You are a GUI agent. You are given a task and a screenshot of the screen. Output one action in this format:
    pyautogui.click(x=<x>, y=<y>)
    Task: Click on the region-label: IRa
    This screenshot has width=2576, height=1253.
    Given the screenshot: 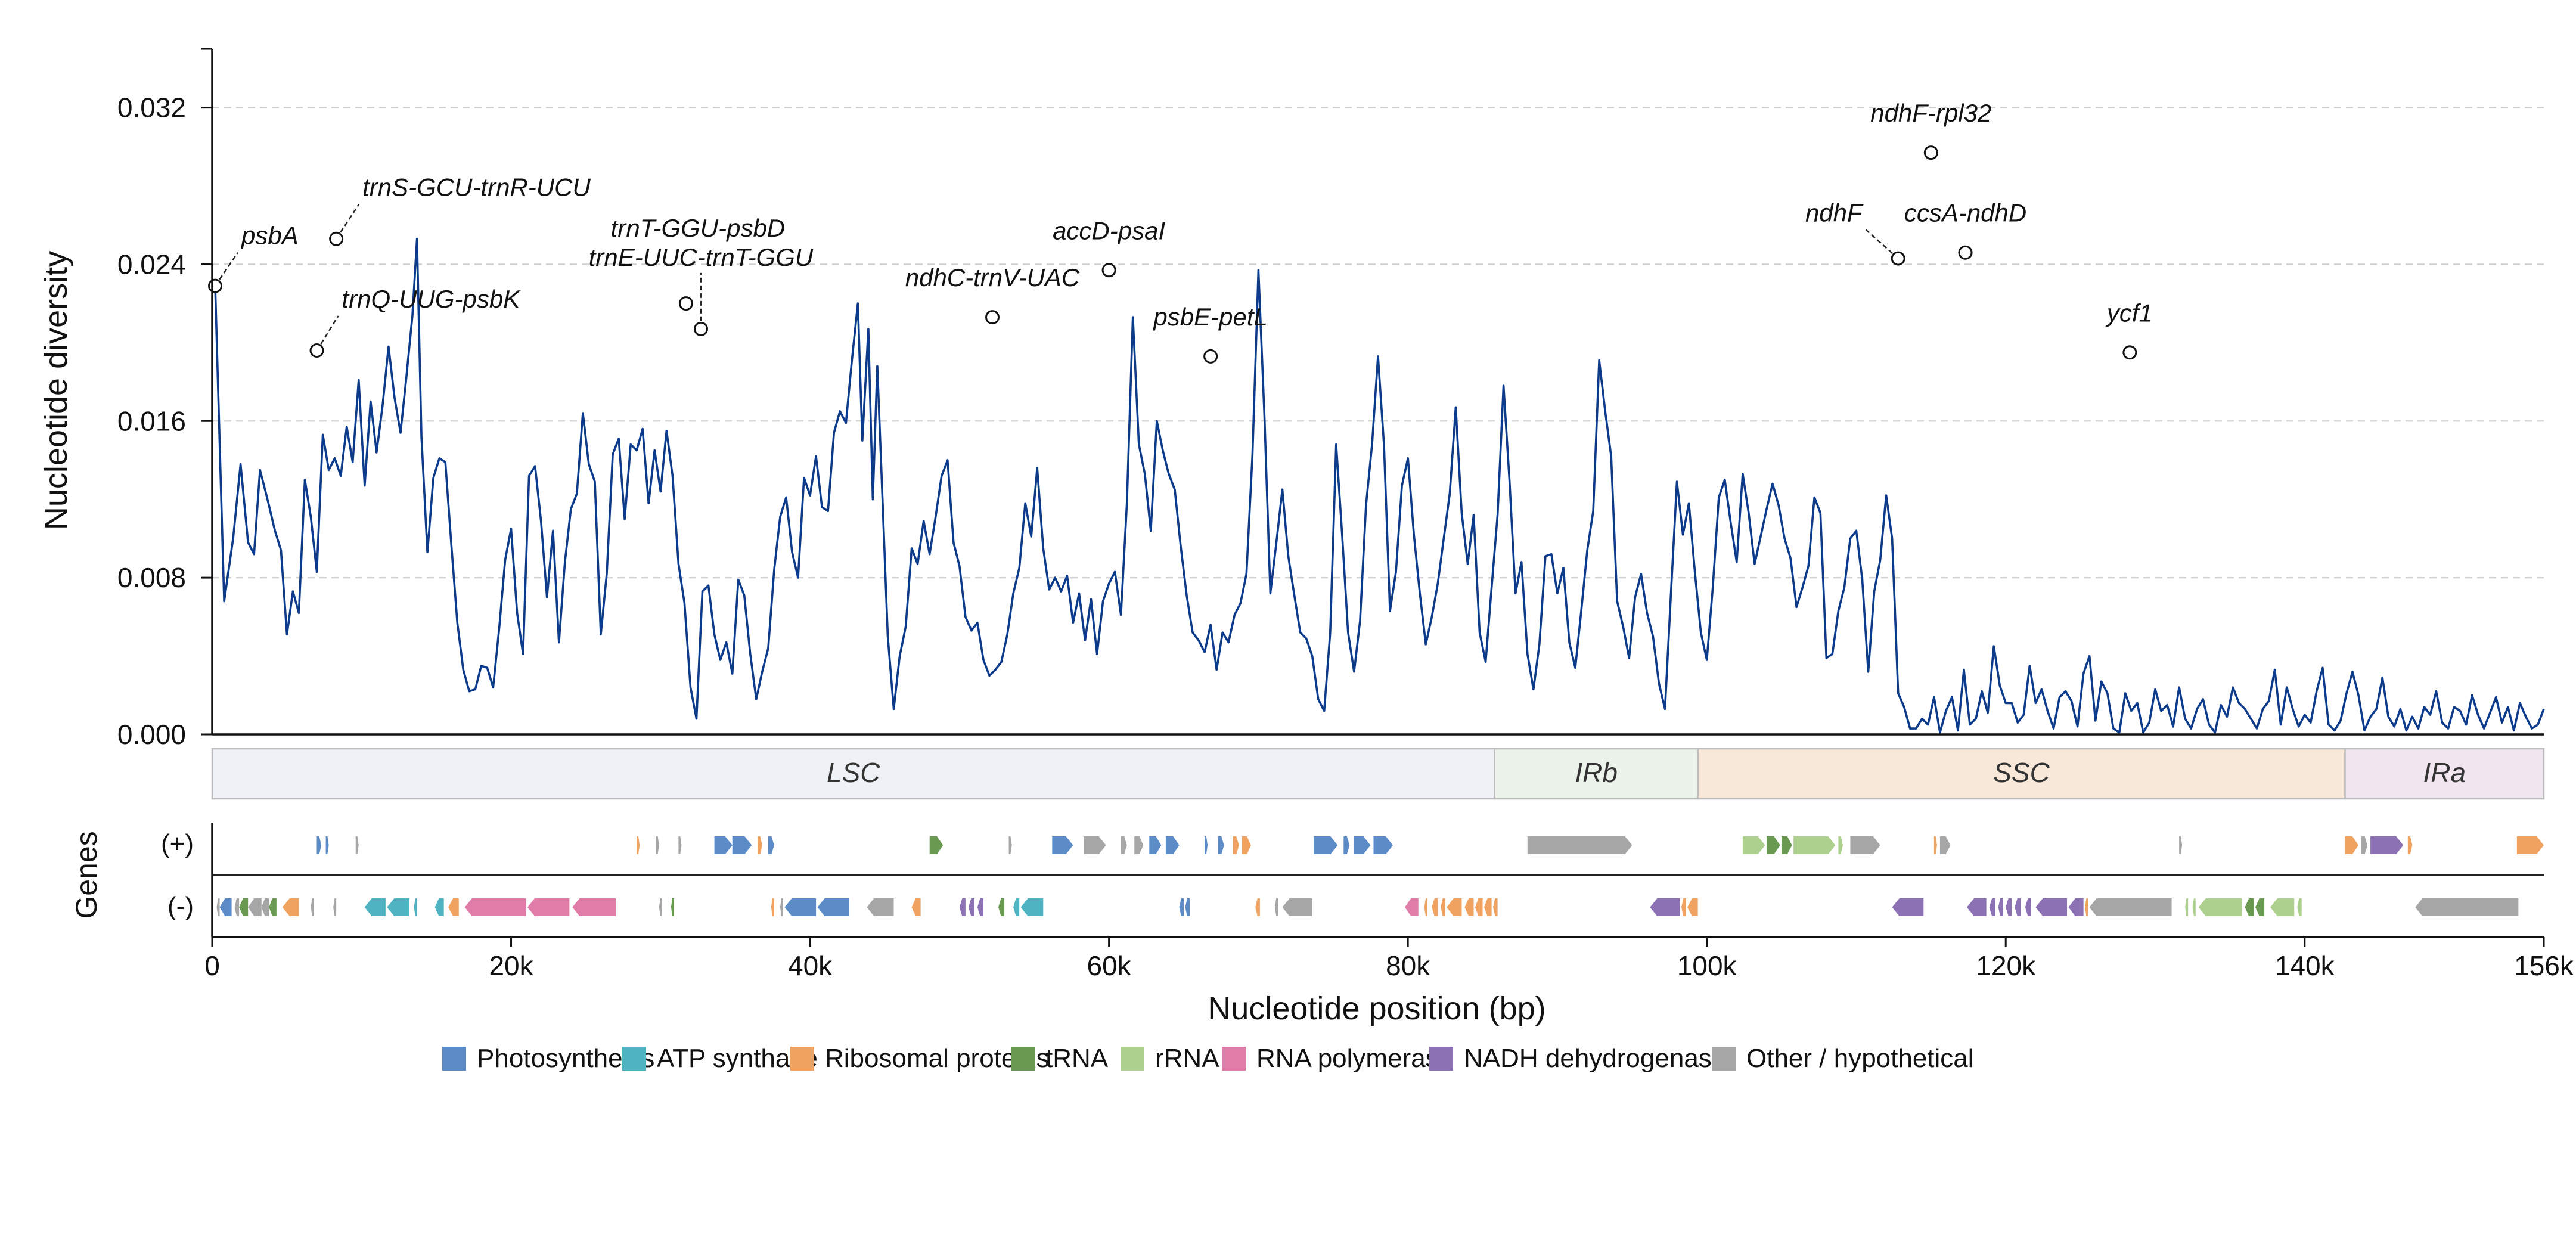 What is the action you would take?
    pyautogui.click(x=2444, y=772)
    